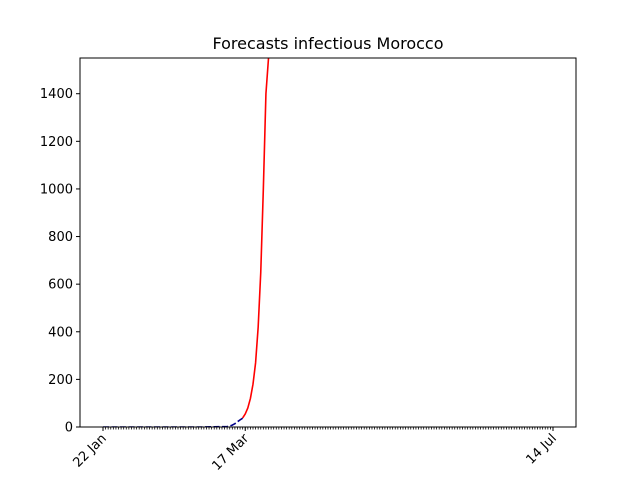  What do you see at coordinates (56, 142) in the screenshot?
I see `y-tick-label: 1200` at bounding box center [56, 142].